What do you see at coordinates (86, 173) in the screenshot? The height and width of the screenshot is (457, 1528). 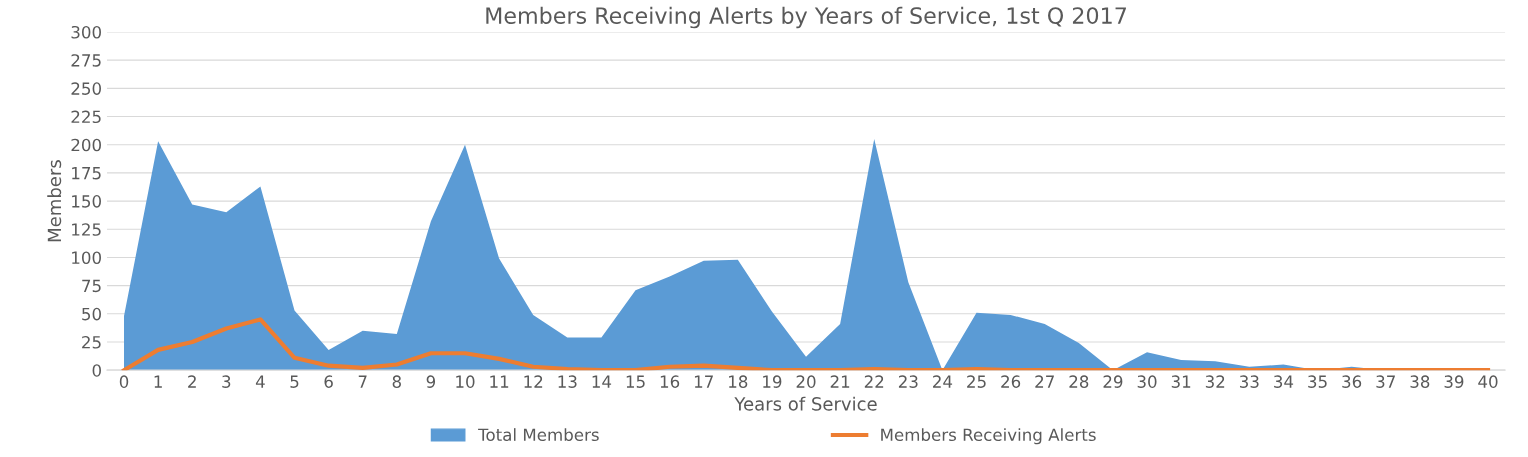 I see `y-tick-label: 175` at bounding box center [86, 173].